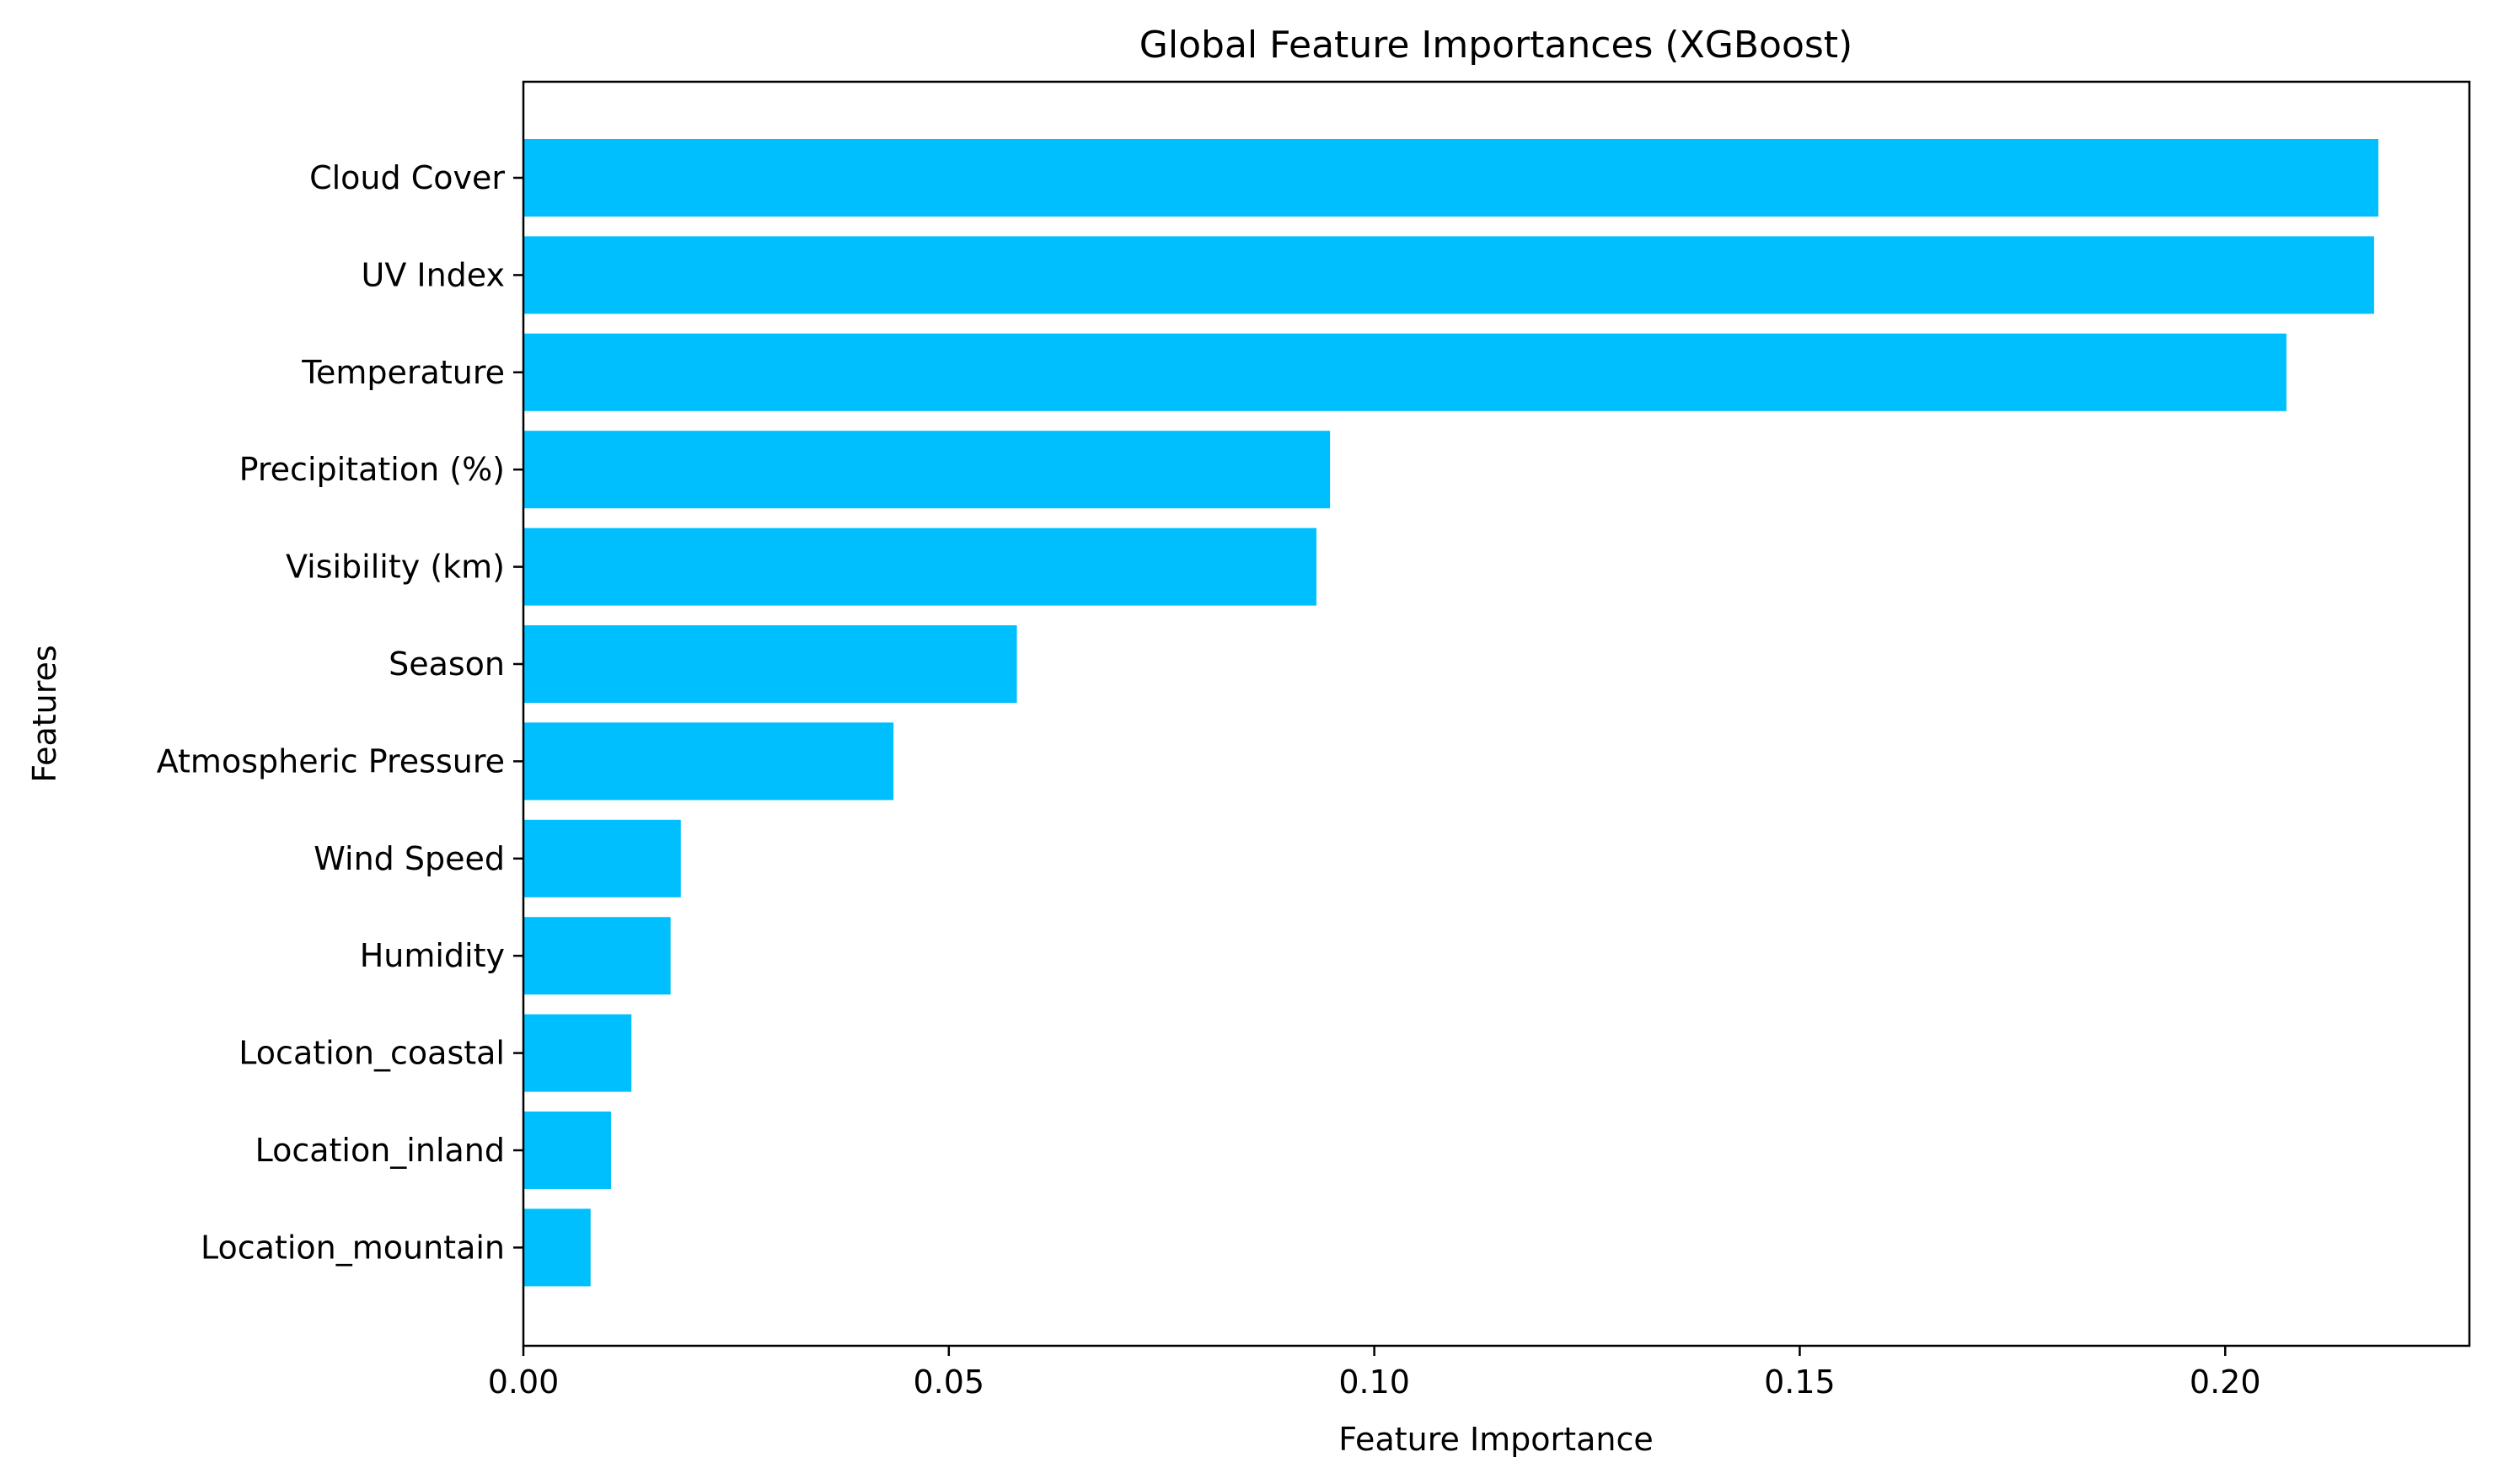  Describe the element at coordinates (1495, 45) in the screenshot. I see `chart-title: Global Feature Importances (XGBoost)` at that location.